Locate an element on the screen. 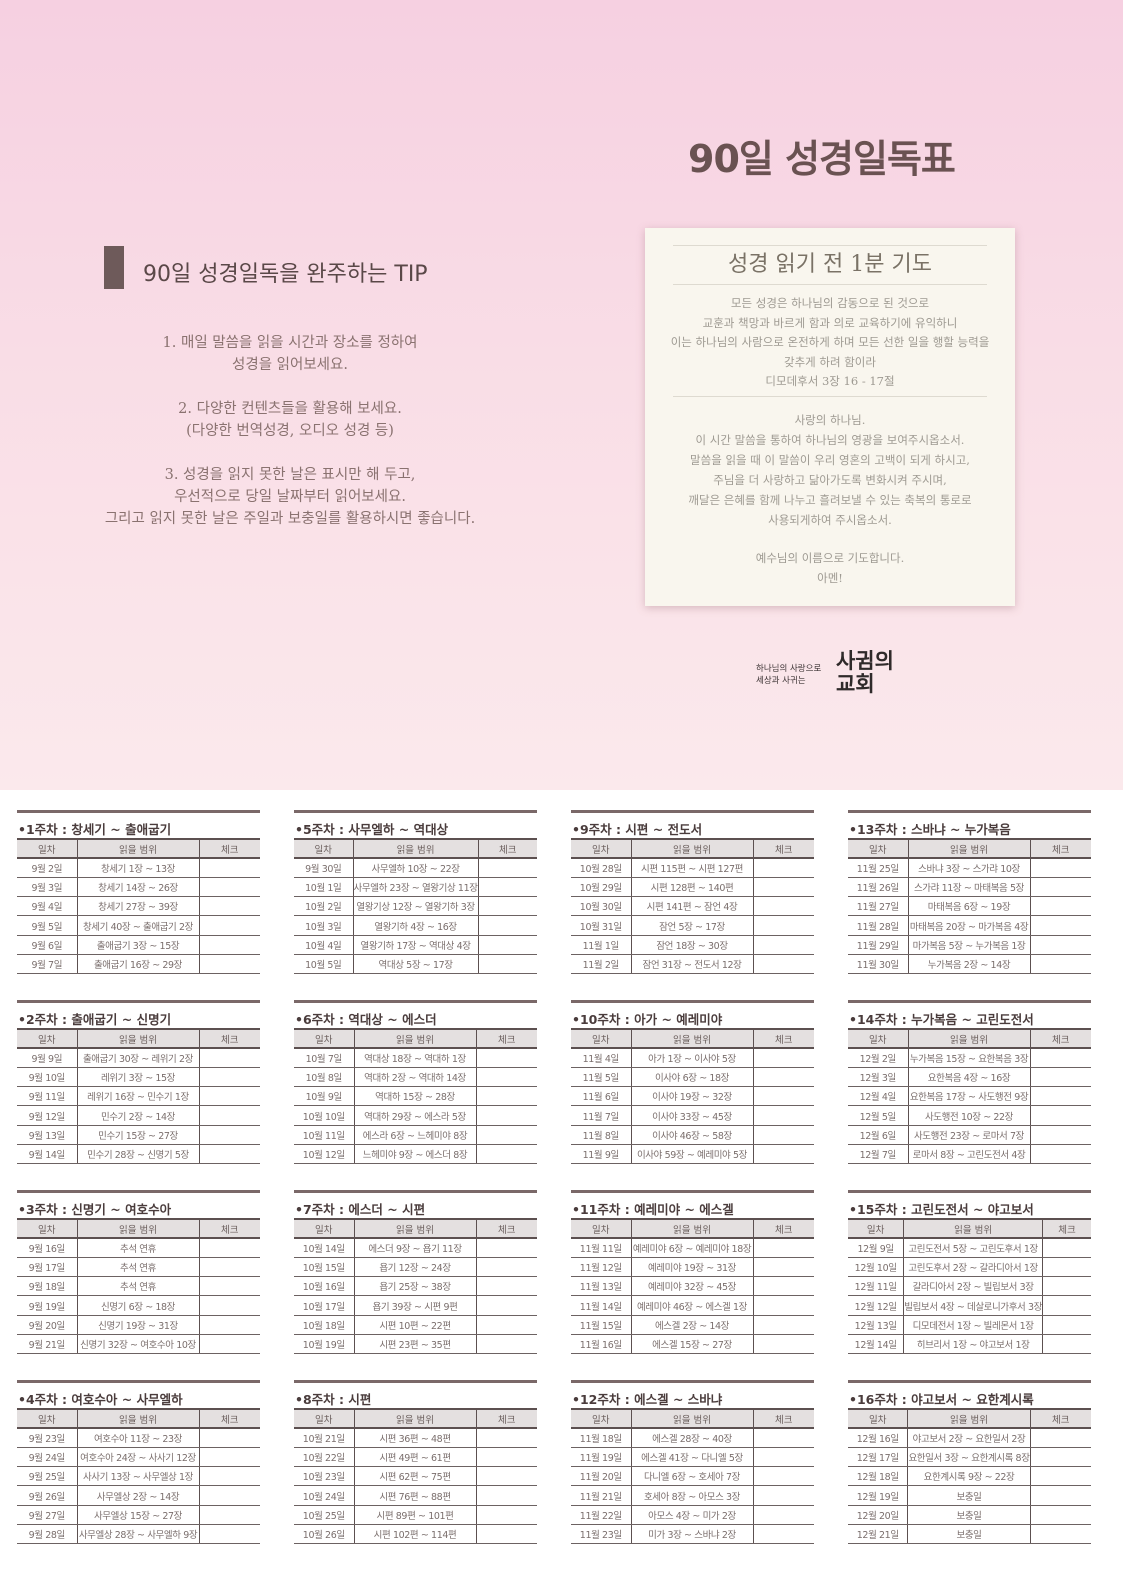 The height and width of the screenshot is (1587, 1123). table-row: 11월 29일 마가복음 5장 ~ 누가복음 1장 is located at coordinates (969, 945).